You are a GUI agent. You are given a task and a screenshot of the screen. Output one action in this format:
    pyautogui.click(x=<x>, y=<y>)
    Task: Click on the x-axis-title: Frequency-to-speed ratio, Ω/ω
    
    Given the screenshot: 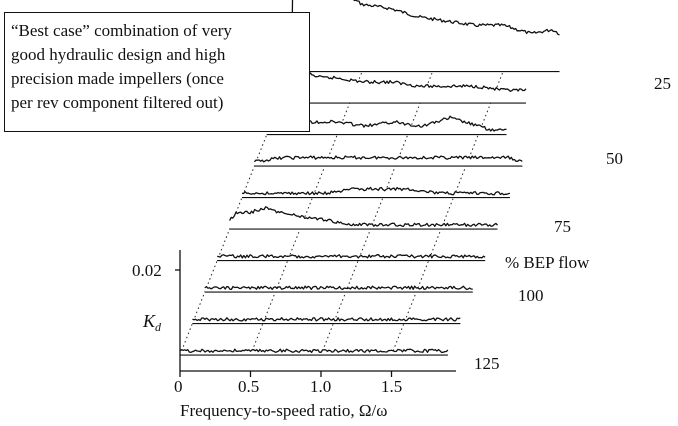 What is the action you would take?
    pyautogui.click(x=284, y=410)
    